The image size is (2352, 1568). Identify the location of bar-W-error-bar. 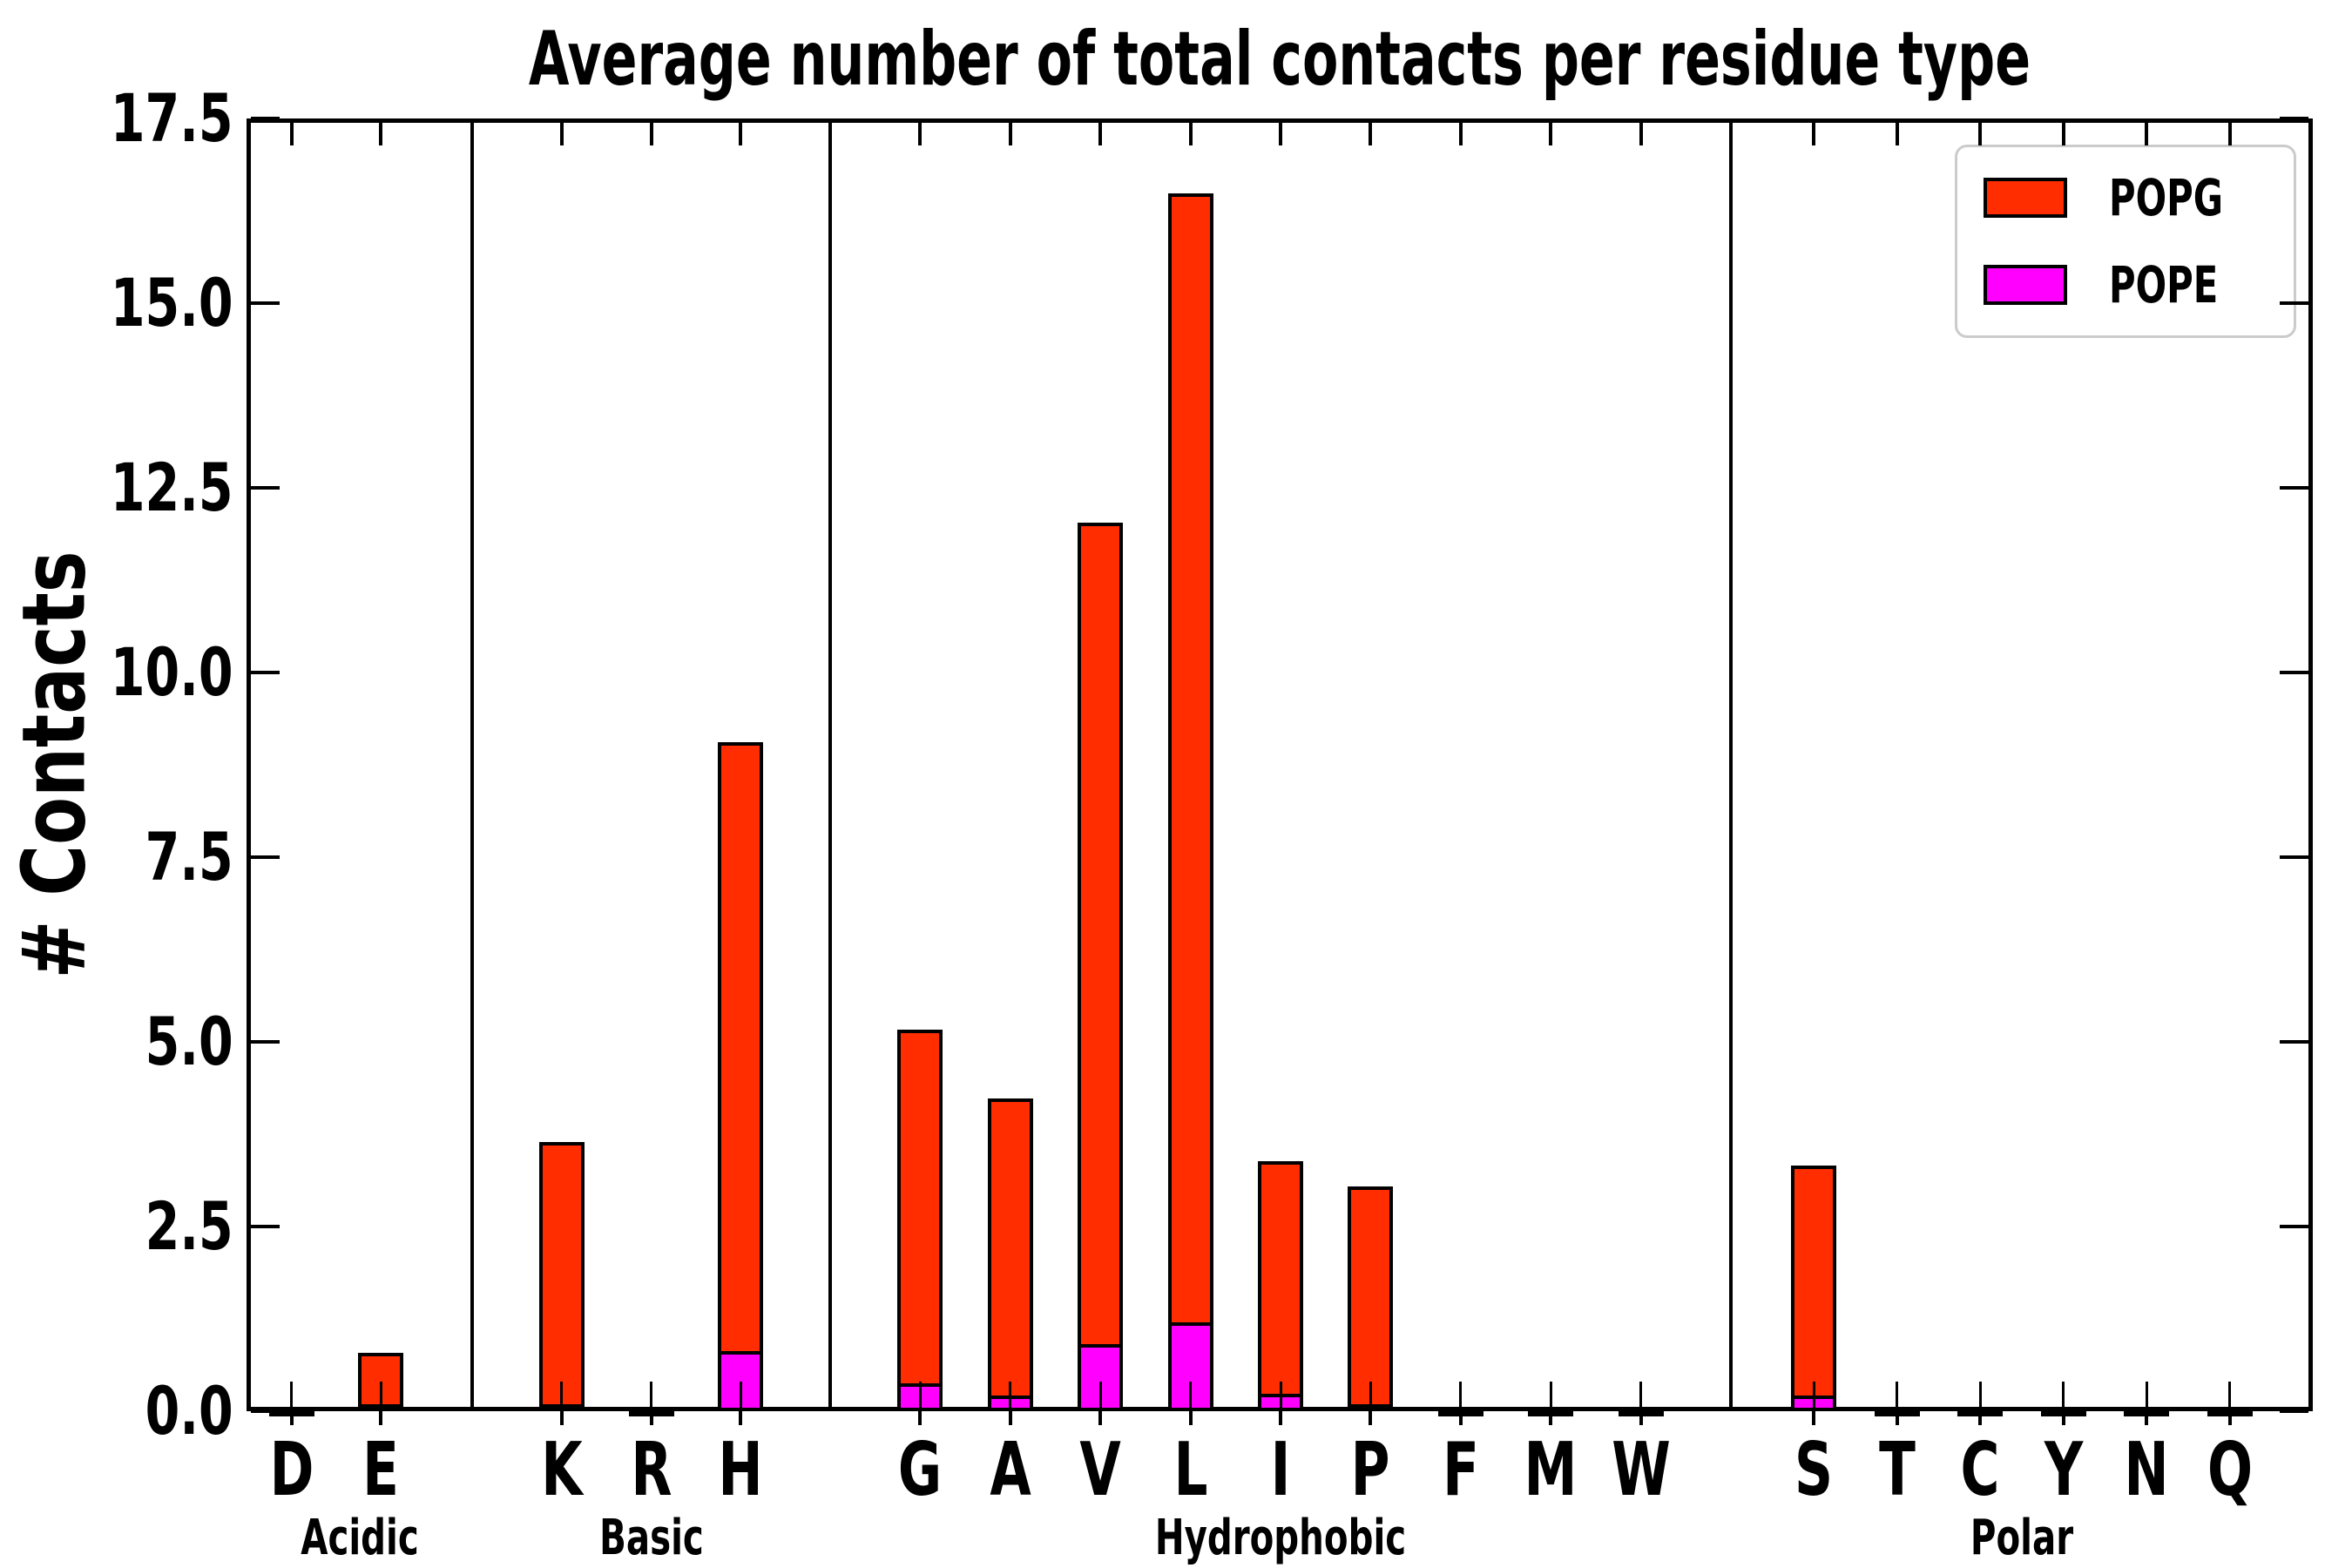
(1641, 1396).